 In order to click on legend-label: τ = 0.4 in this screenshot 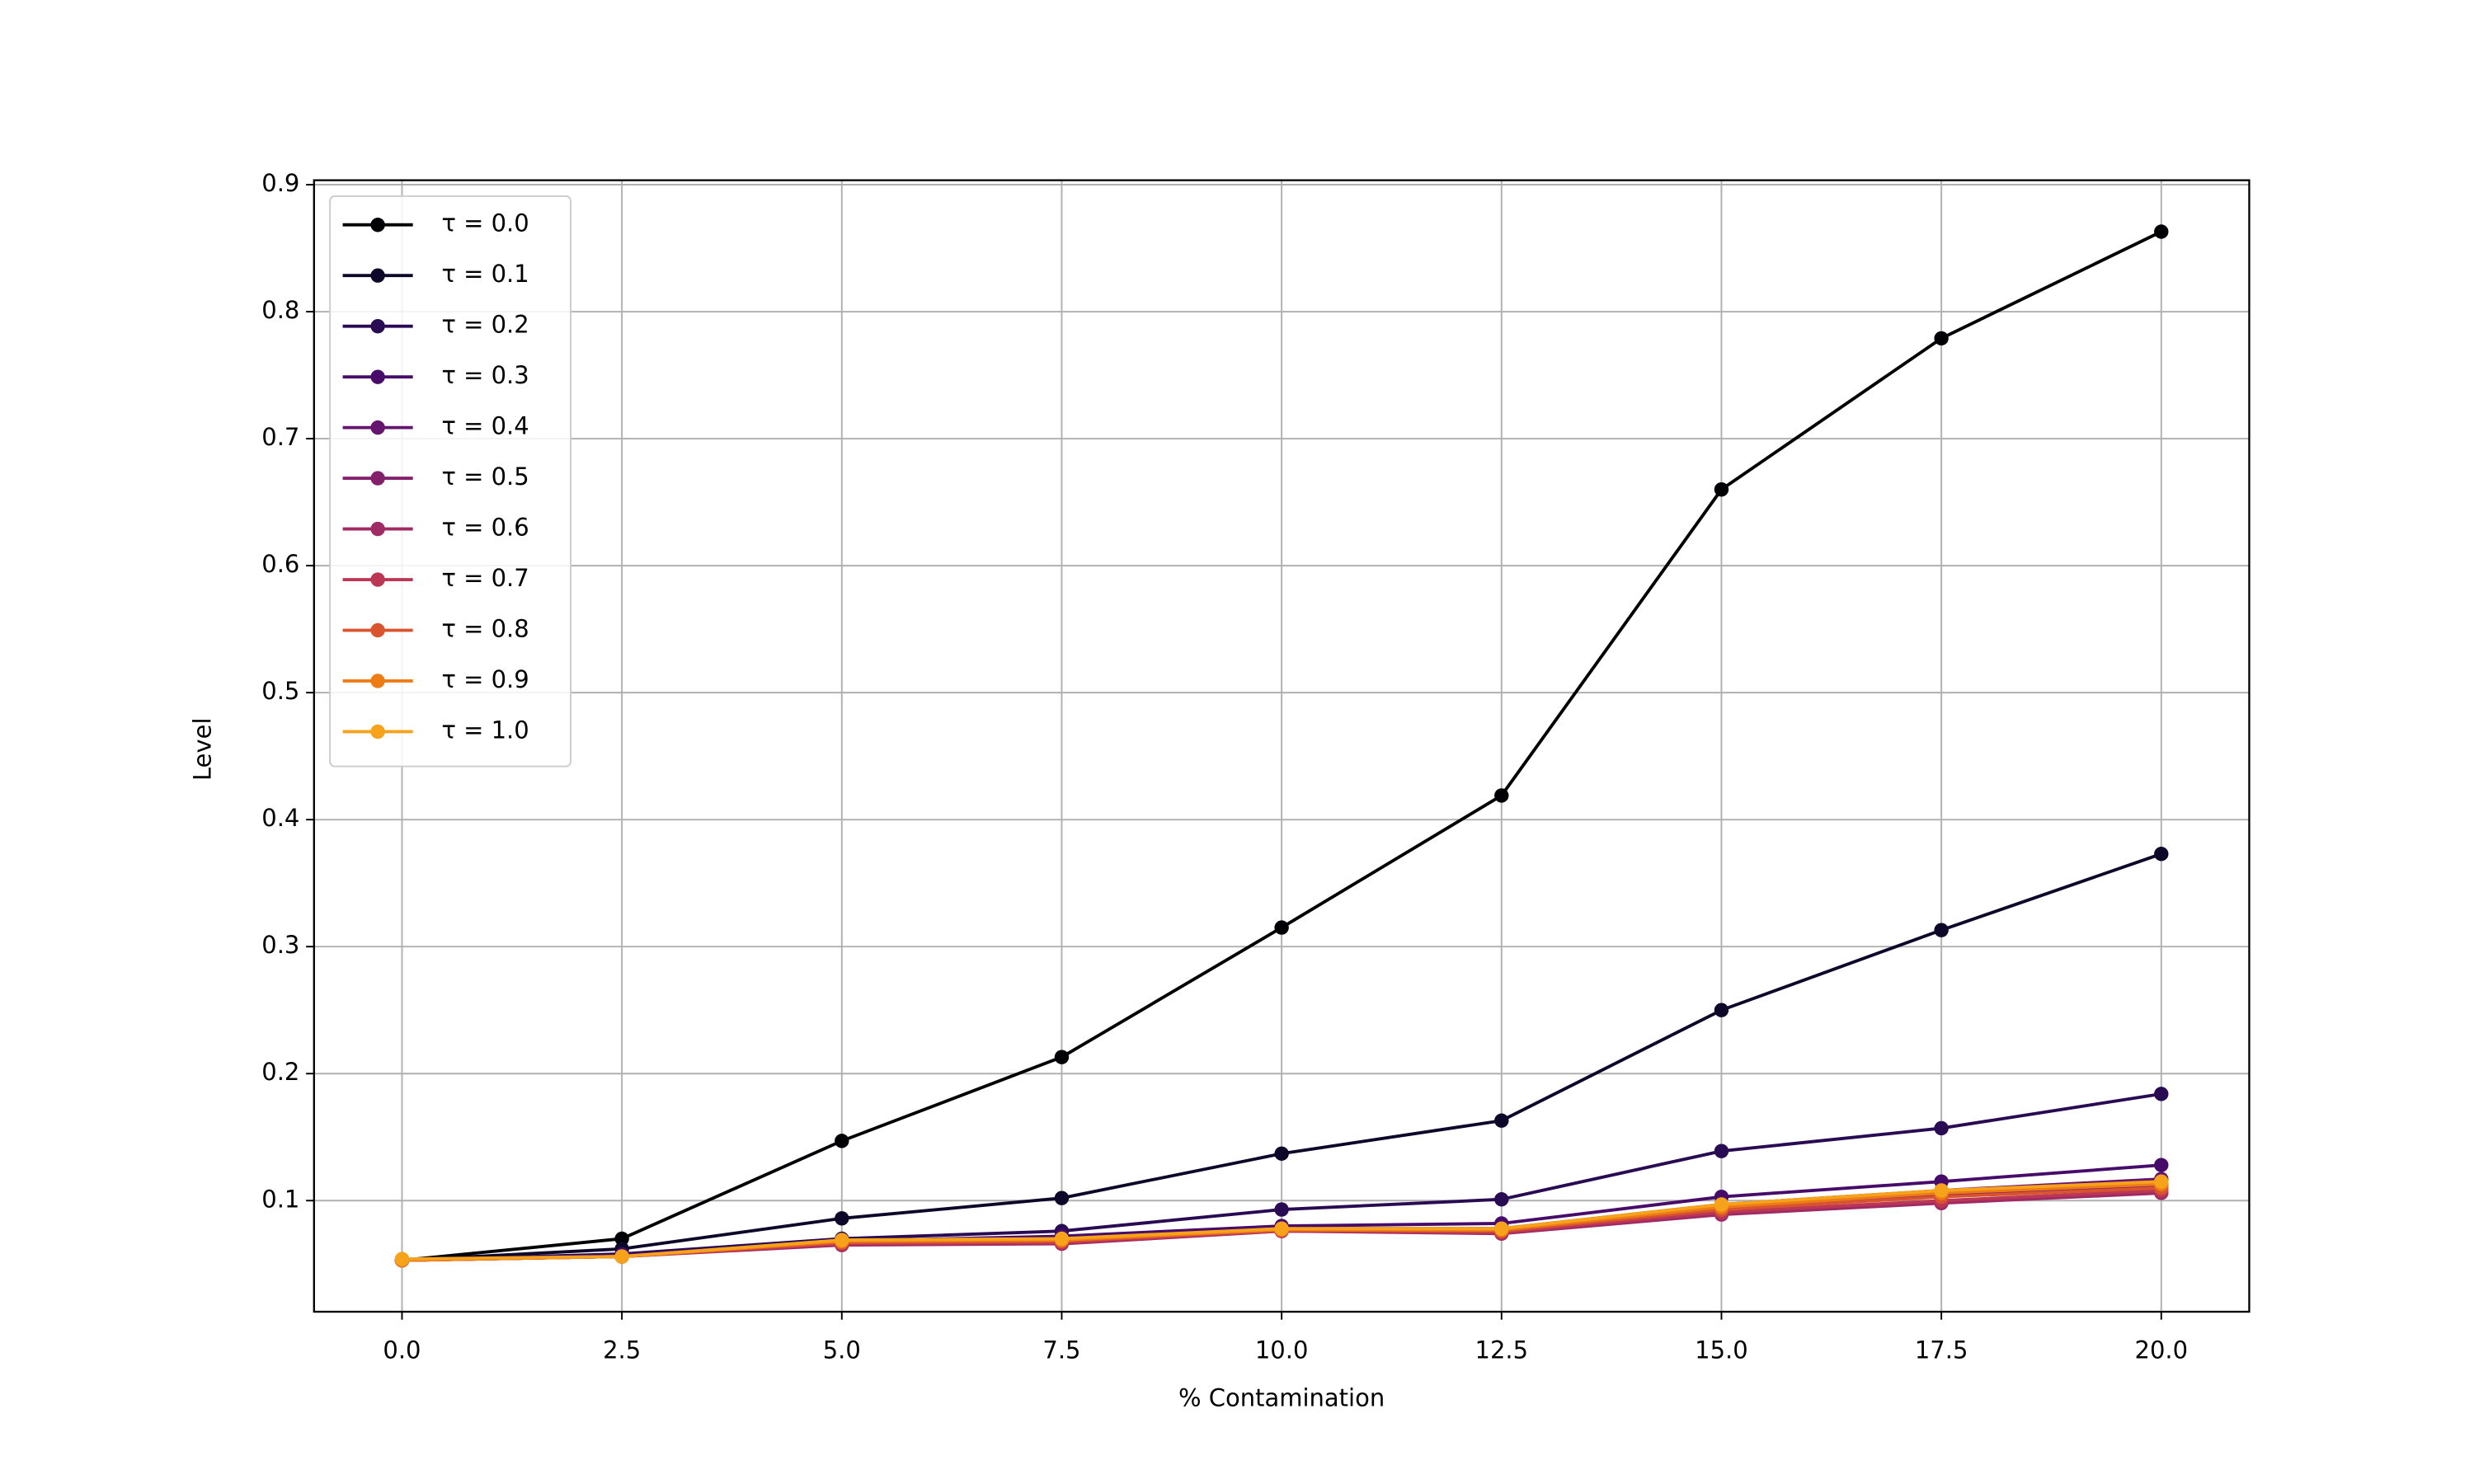, I will do `click(485, 426)`.